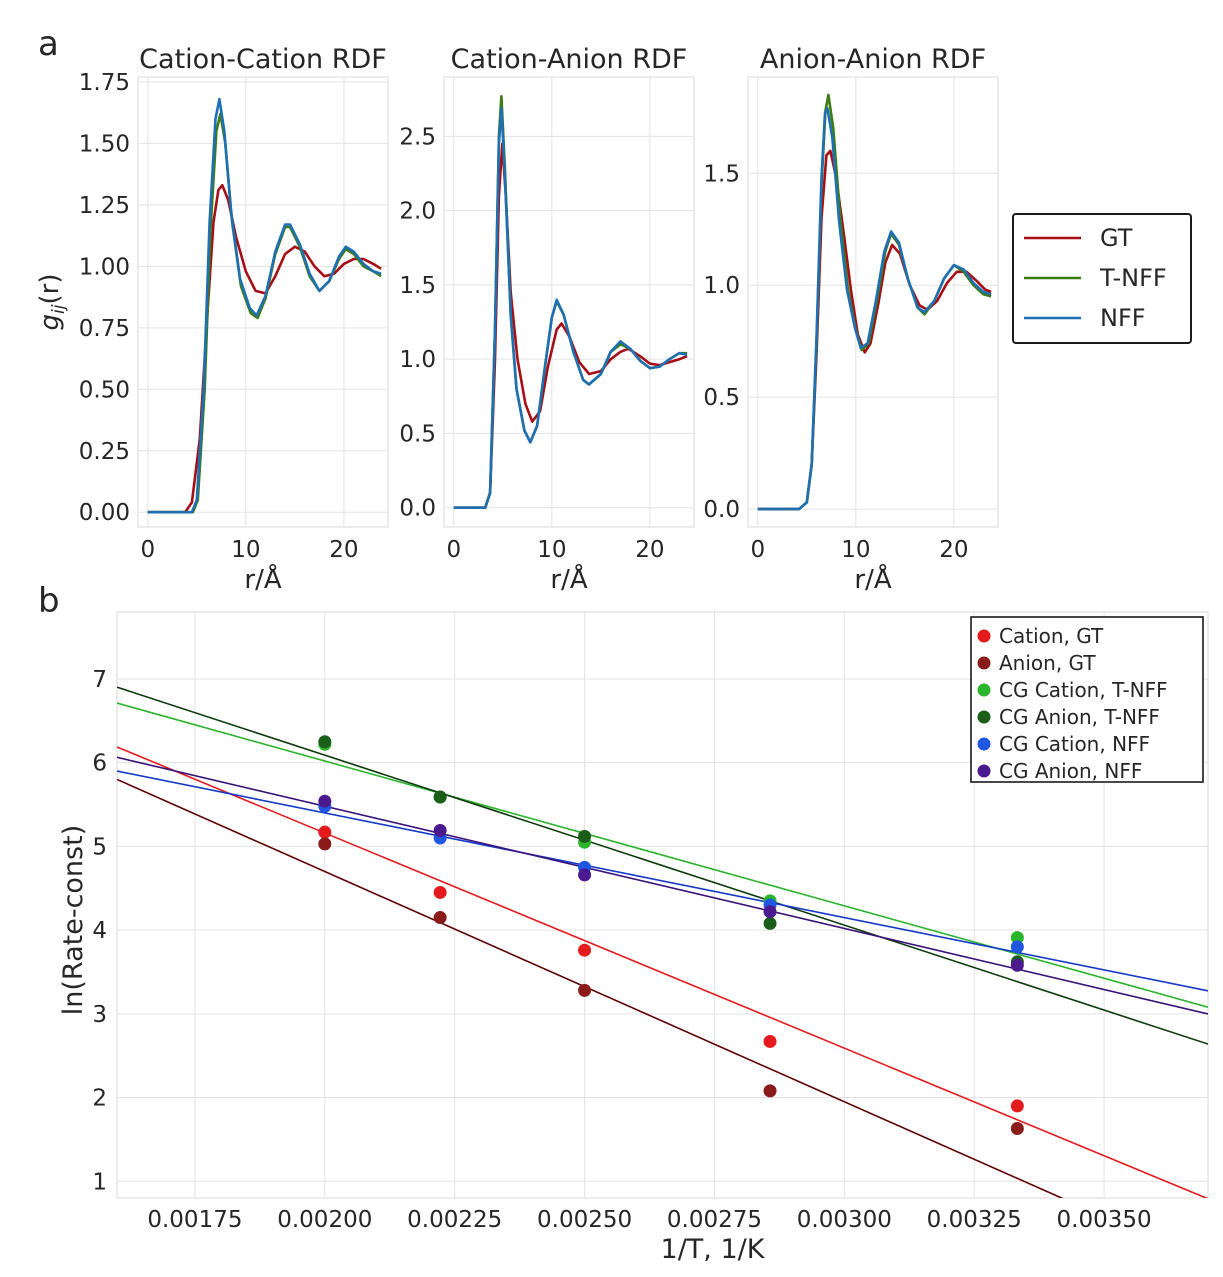  I want to click on y-axis-label: gij(r), so click(52, 302).